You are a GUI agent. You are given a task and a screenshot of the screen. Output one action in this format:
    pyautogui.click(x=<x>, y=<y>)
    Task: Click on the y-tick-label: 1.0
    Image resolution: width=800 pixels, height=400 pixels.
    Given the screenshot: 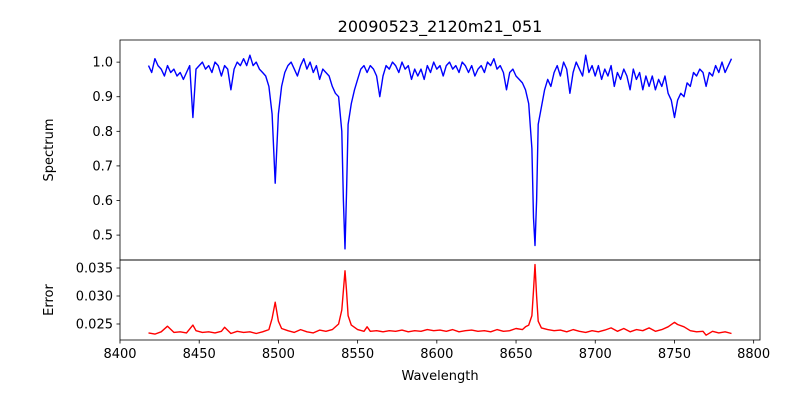 What is the action you would take?
    pyautogui.click(x=102, y=63)
    